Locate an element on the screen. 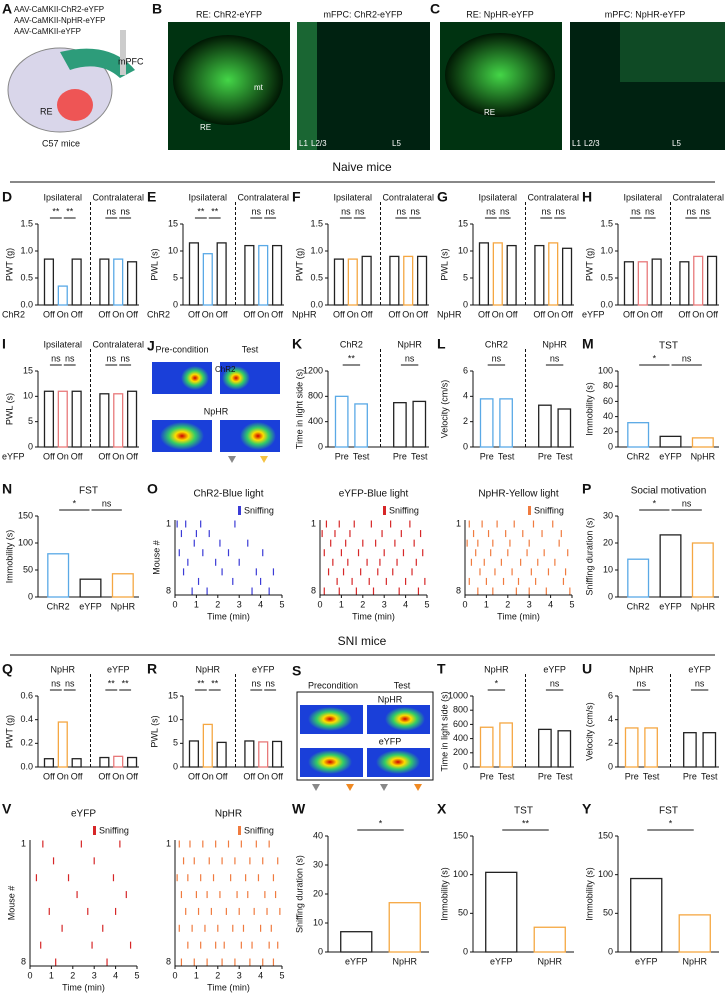  image-title: mFPC: ChR2-eYFP is located at coordinates (362, 14).